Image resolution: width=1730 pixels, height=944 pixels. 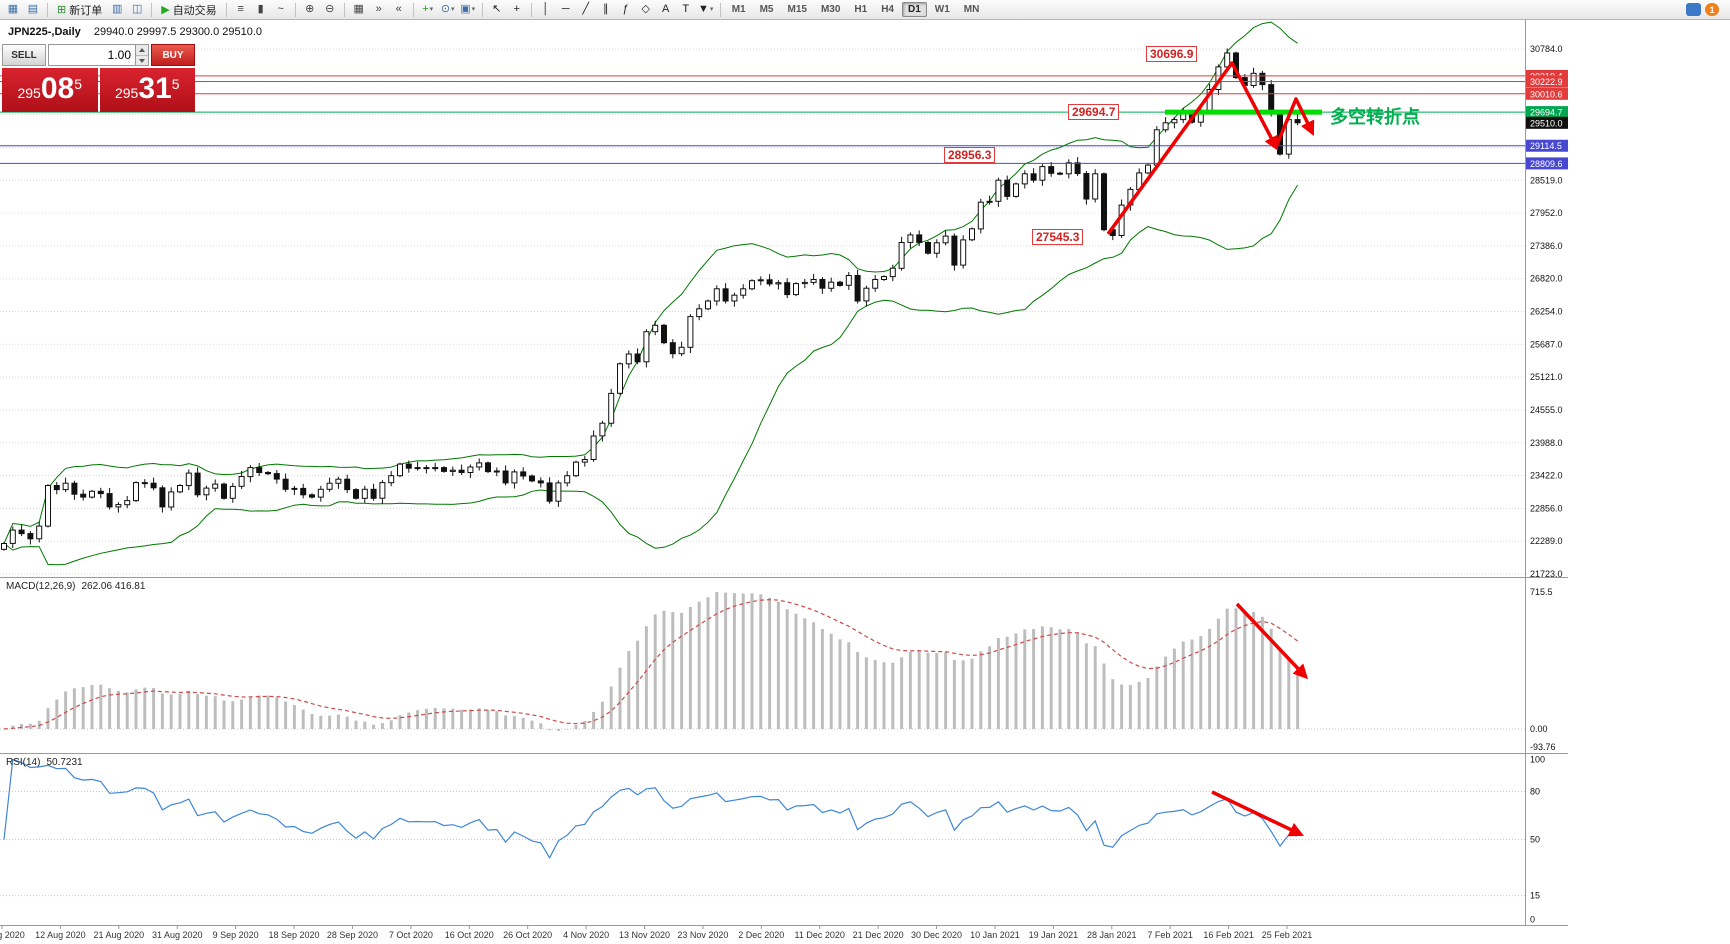 What do you see at coordinates (359, 9) in the screenshot?
I see `tile-windows-icon: ▦` at bounding box center [359, 9].